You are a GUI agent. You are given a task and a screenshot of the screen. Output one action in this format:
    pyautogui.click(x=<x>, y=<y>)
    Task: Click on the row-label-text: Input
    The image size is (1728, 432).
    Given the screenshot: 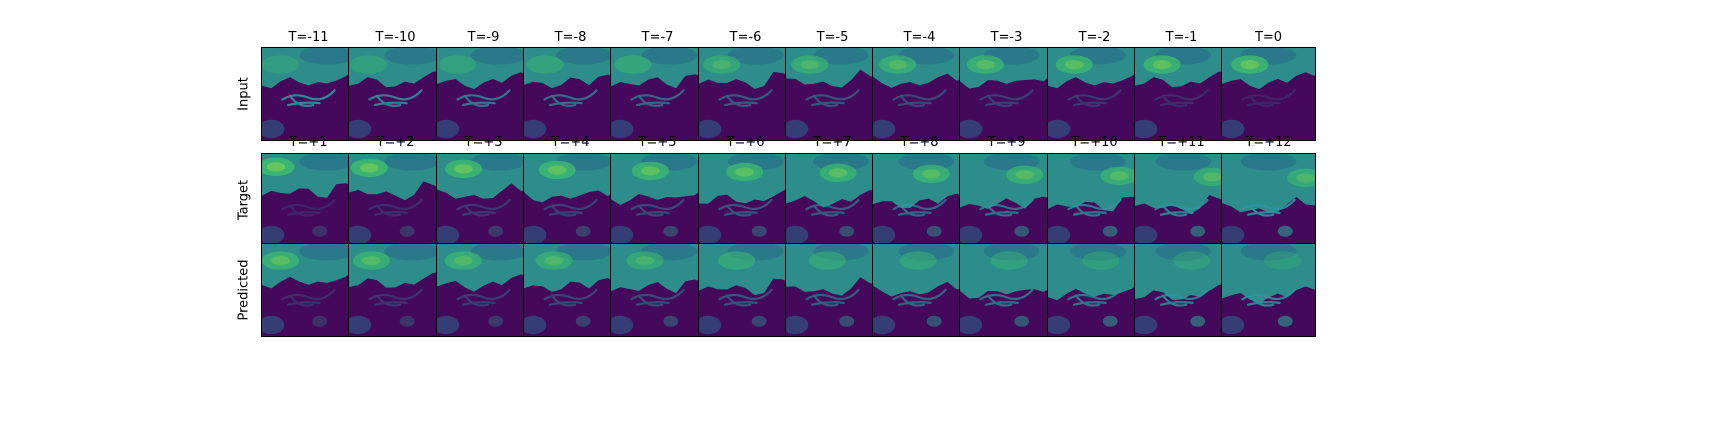 What is the action you would take?
    pyautogui.click(x=244, y=94)
    